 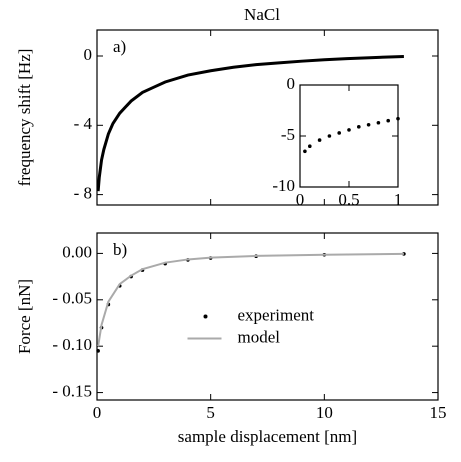 I want to click on panel-label: a), so click(x=119, y=46).